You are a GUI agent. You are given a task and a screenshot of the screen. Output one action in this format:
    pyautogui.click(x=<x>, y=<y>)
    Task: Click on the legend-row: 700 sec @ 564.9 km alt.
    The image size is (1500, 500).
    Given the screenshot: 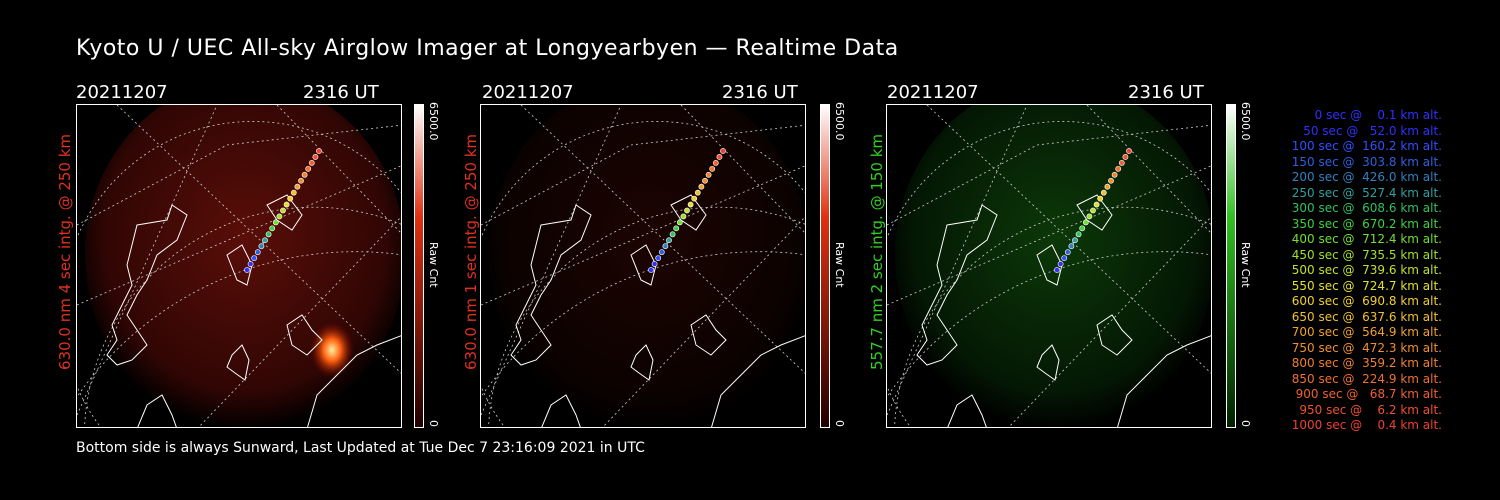 What is the action you would take?
    pyautogui.click(x=1364, y=332)
    